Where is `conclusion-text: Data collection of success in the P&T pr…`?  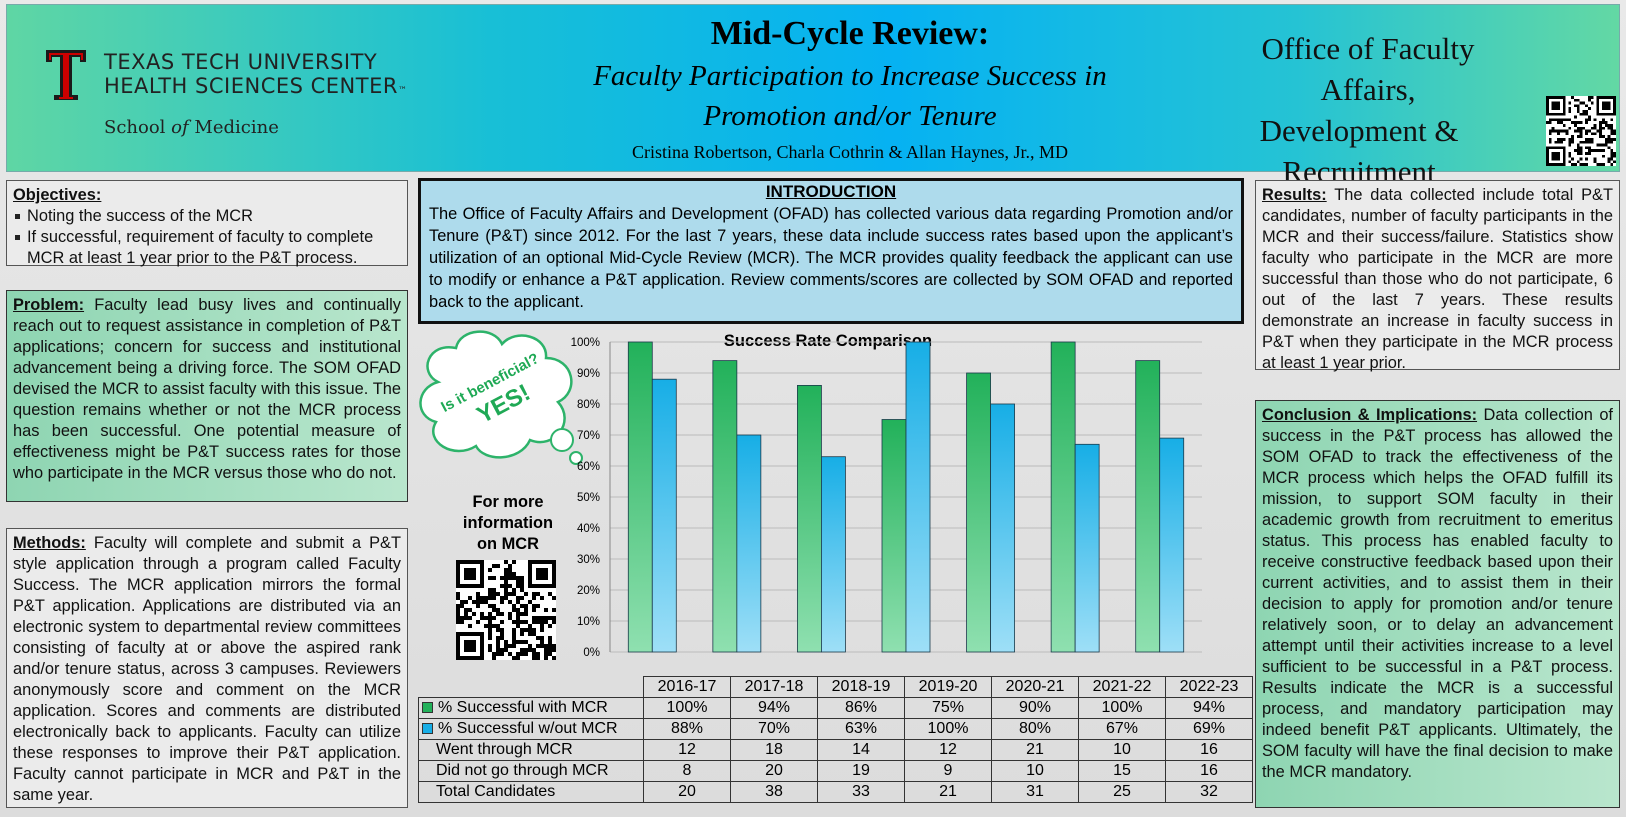
conclusion-text: Data collection of success in the P&T pr… is located at coordinates (1437, 593).